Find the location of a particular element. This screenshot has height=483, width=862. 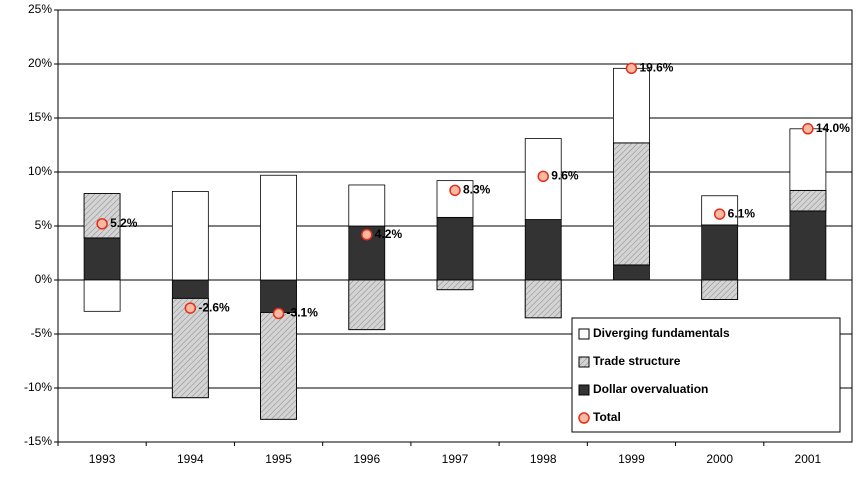

x-tick-label: 1999 is located at coordinates (631, 459).